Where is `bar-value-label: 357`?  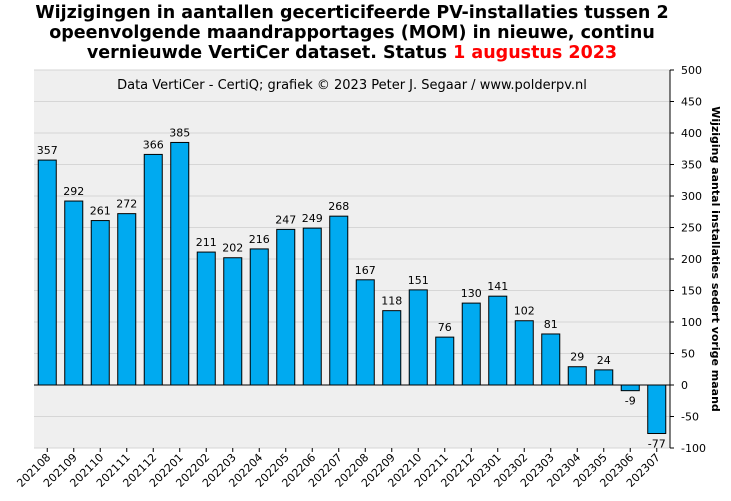 bar-value-label: 357 is located at coordinates (47, 150).